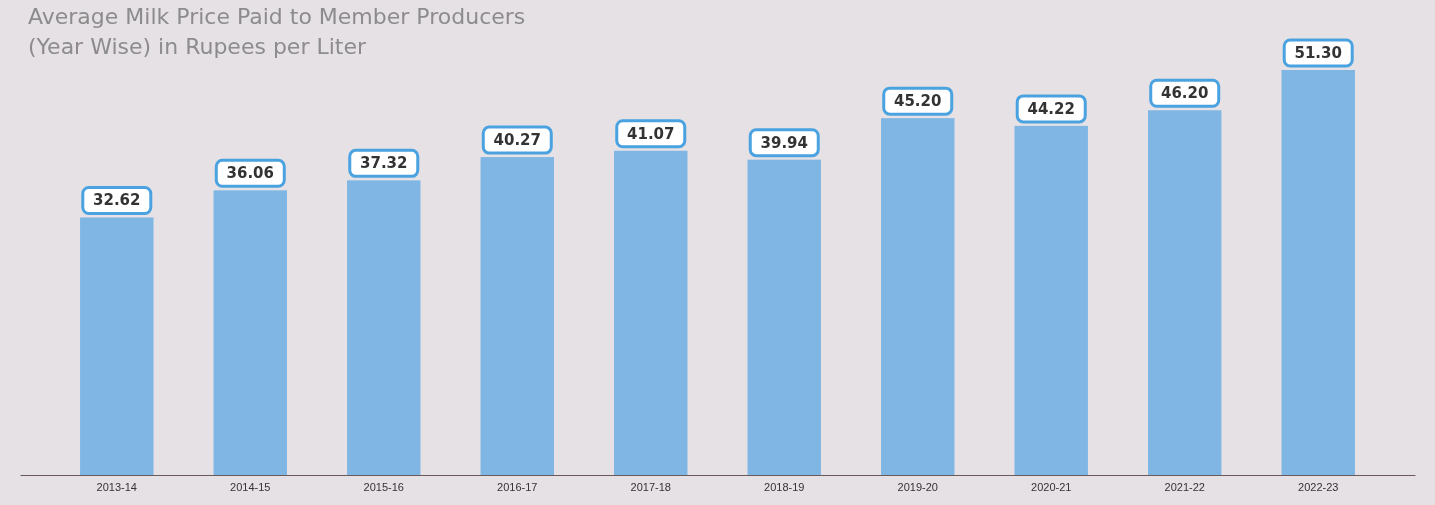  Describe the element at coordinates (384, 163) in the screenshot. I see `data-label: 37.32` at that location.